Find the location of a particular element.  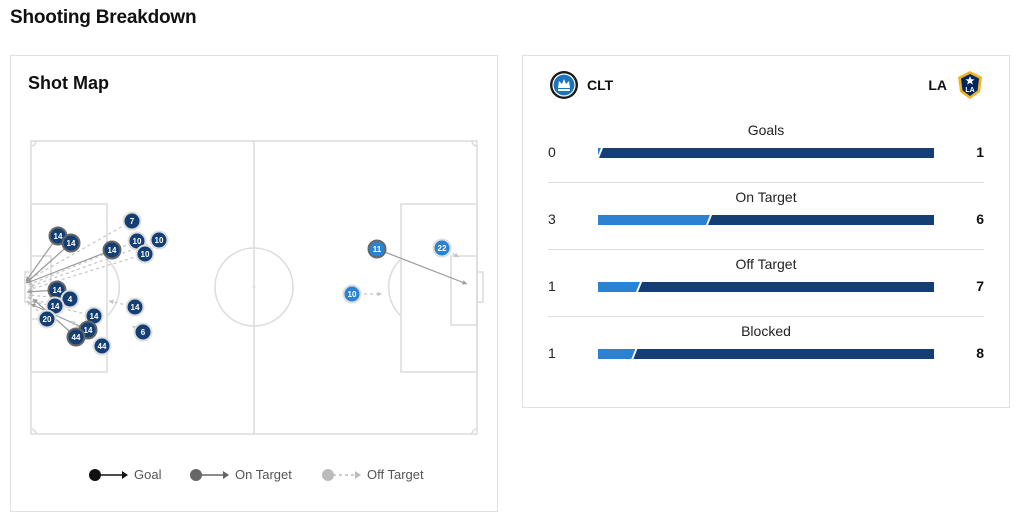

shot-marker: 7 is located at coordinates (132, 221).